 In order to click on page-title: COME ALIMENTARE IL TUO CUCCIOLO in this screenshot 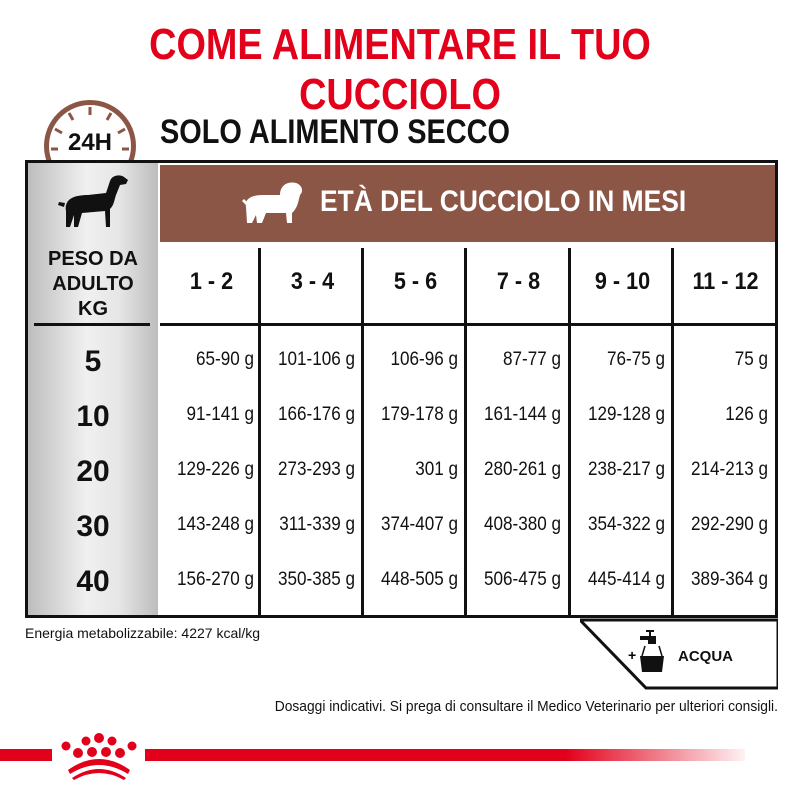, I will do `click(400, 69)`.